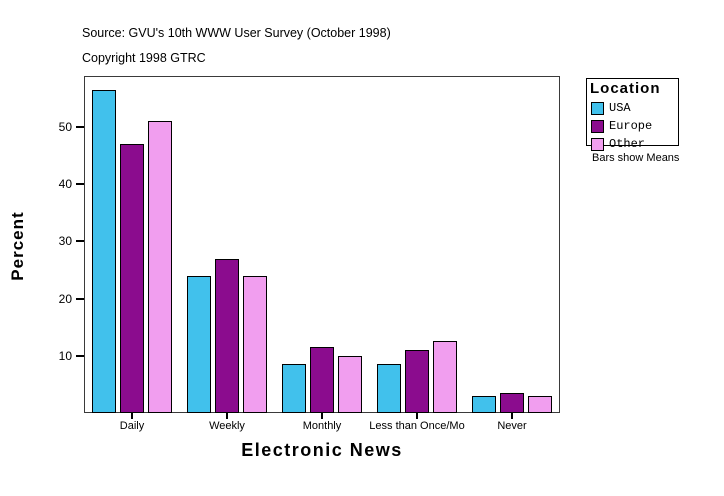 The image size is (724, 496). I want to click on legend-box: Location USA Europe Other, so click(632, 114).